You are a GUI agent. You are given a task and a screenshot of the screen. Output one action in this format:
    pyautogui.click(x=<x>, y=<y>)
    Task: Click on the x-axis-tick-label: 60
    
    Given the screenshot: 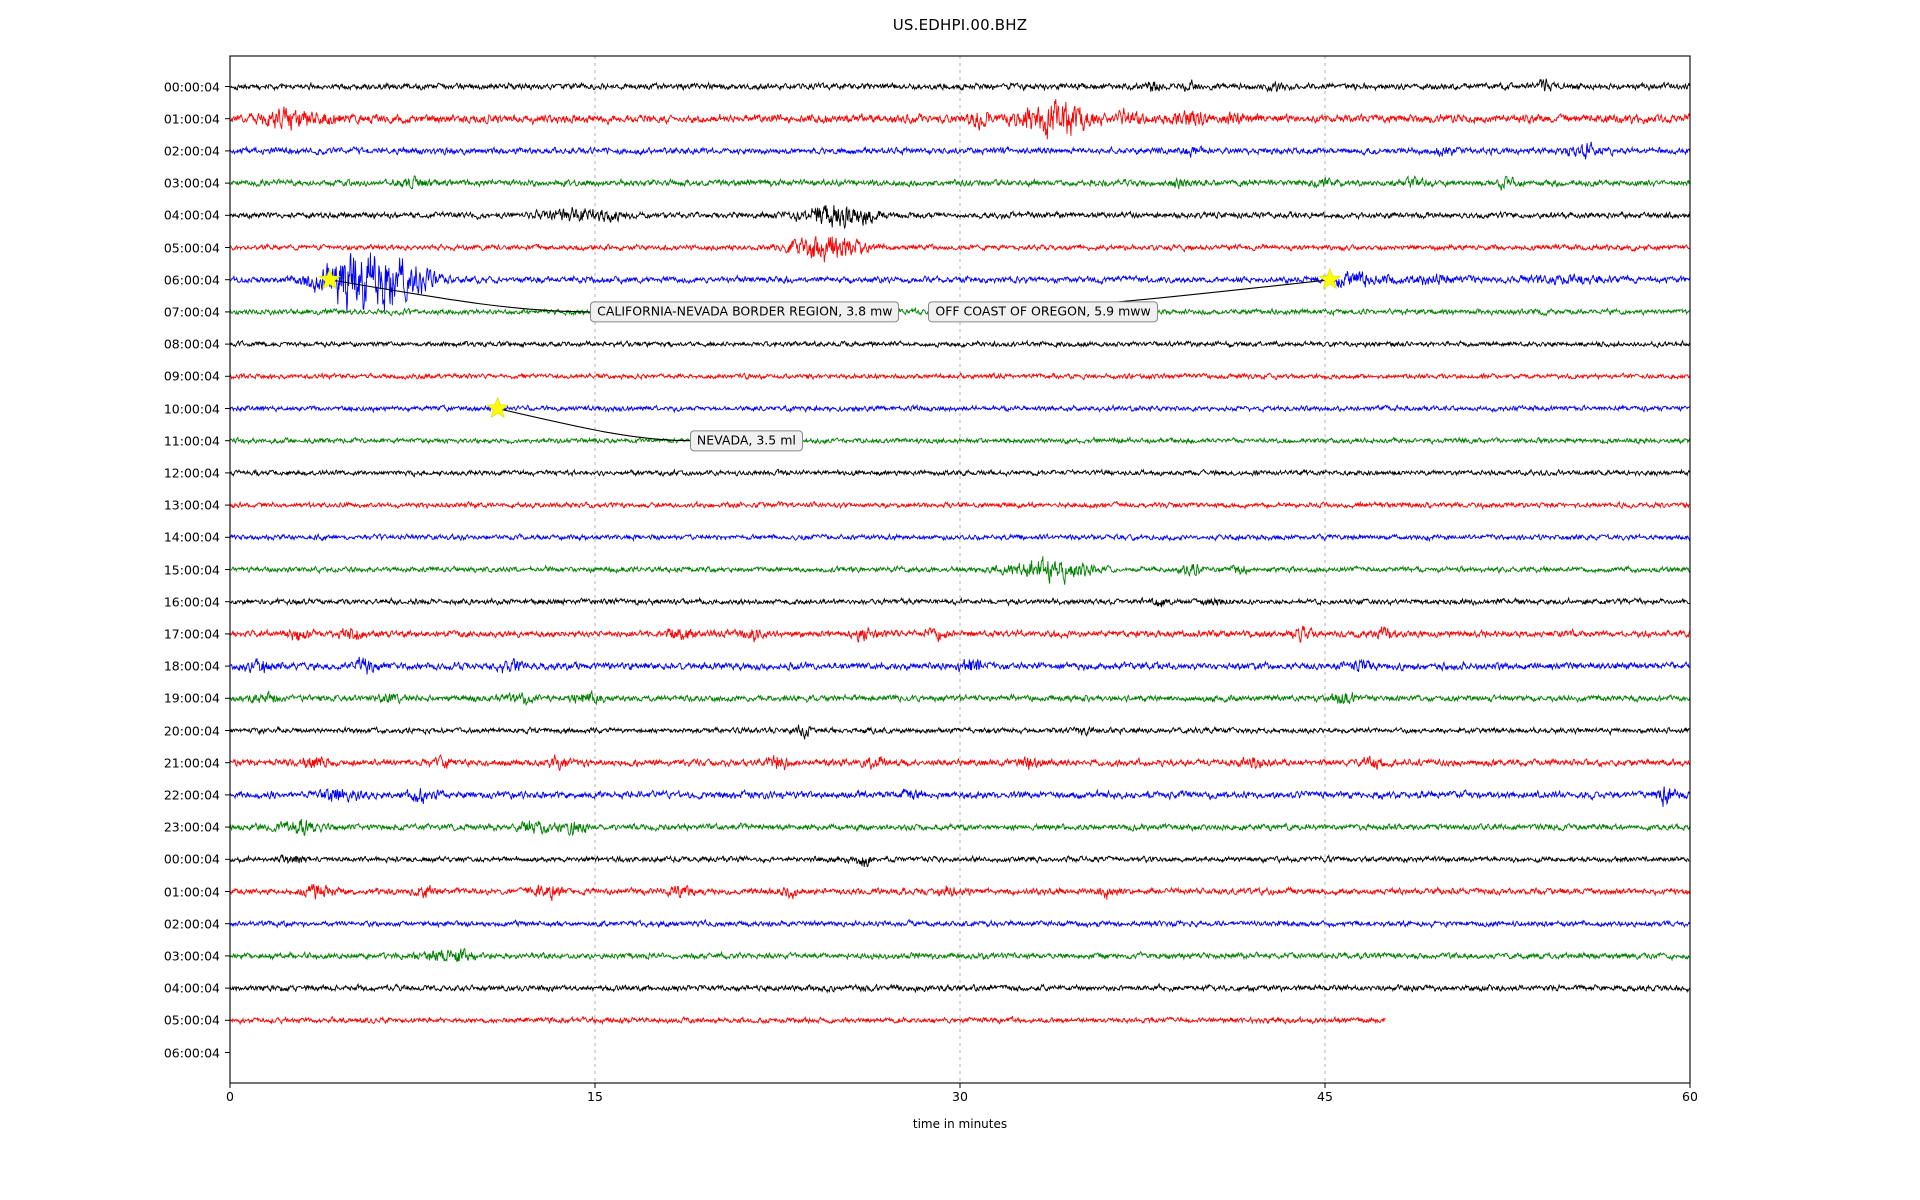 What is the action you would take?
    pyautogui.click(x=1690, y=1096)
    